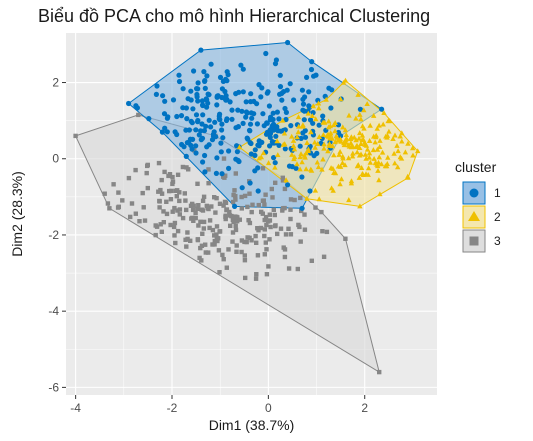 This screenshot has height=441, width=533. I want to click on legend-item-2: 2, so click(481, 217).